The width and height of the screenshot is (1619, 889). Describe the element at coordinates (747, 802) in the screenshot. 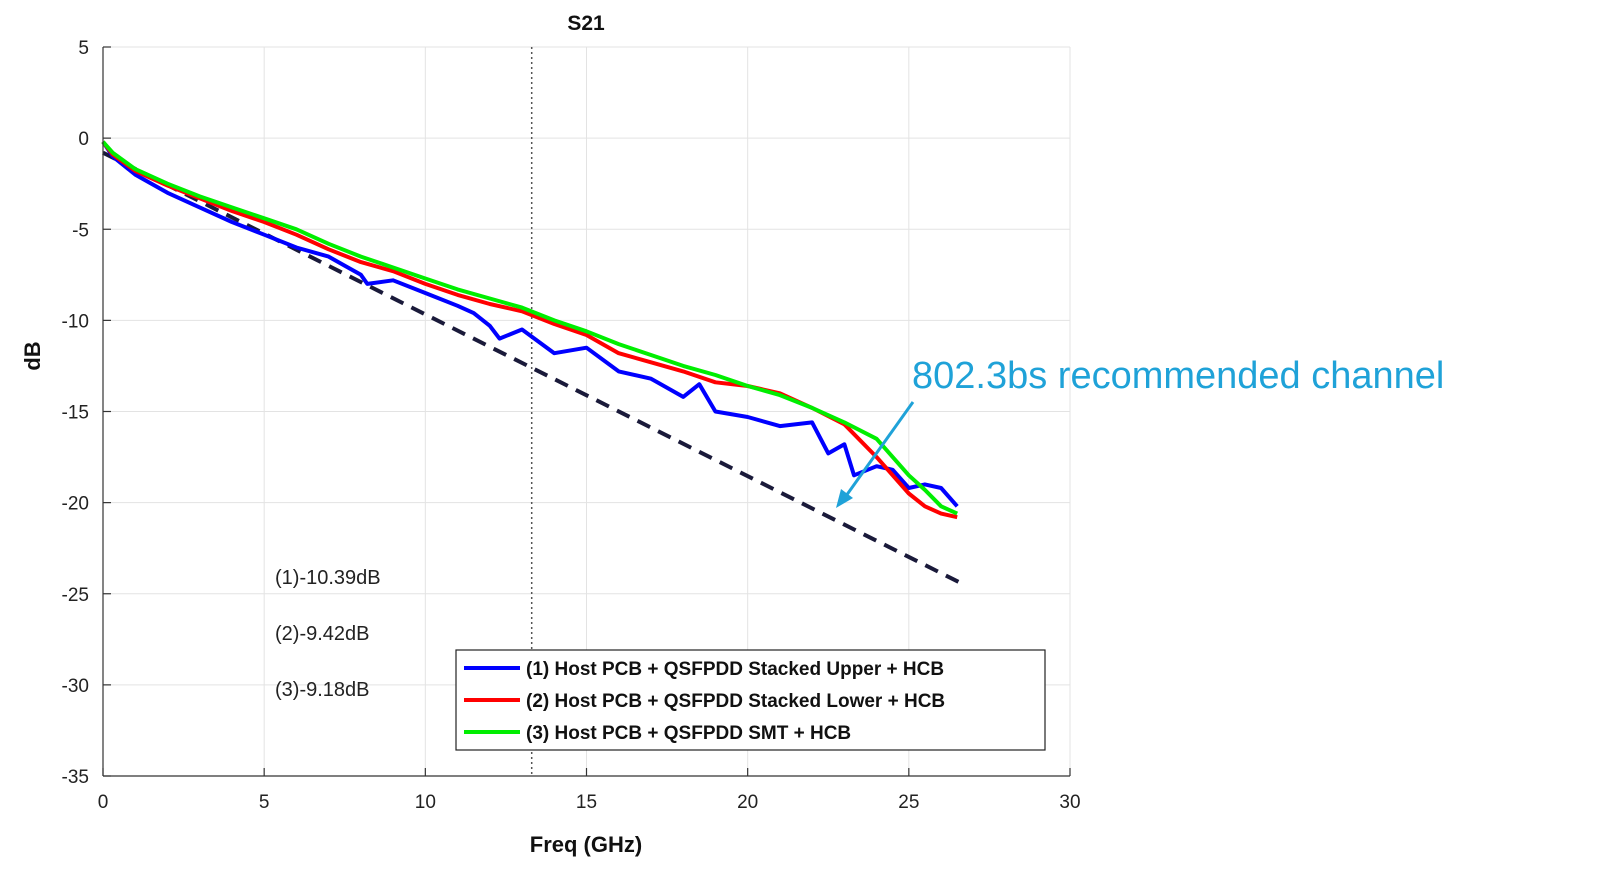

I see `x-tick-label: 20` at that location.